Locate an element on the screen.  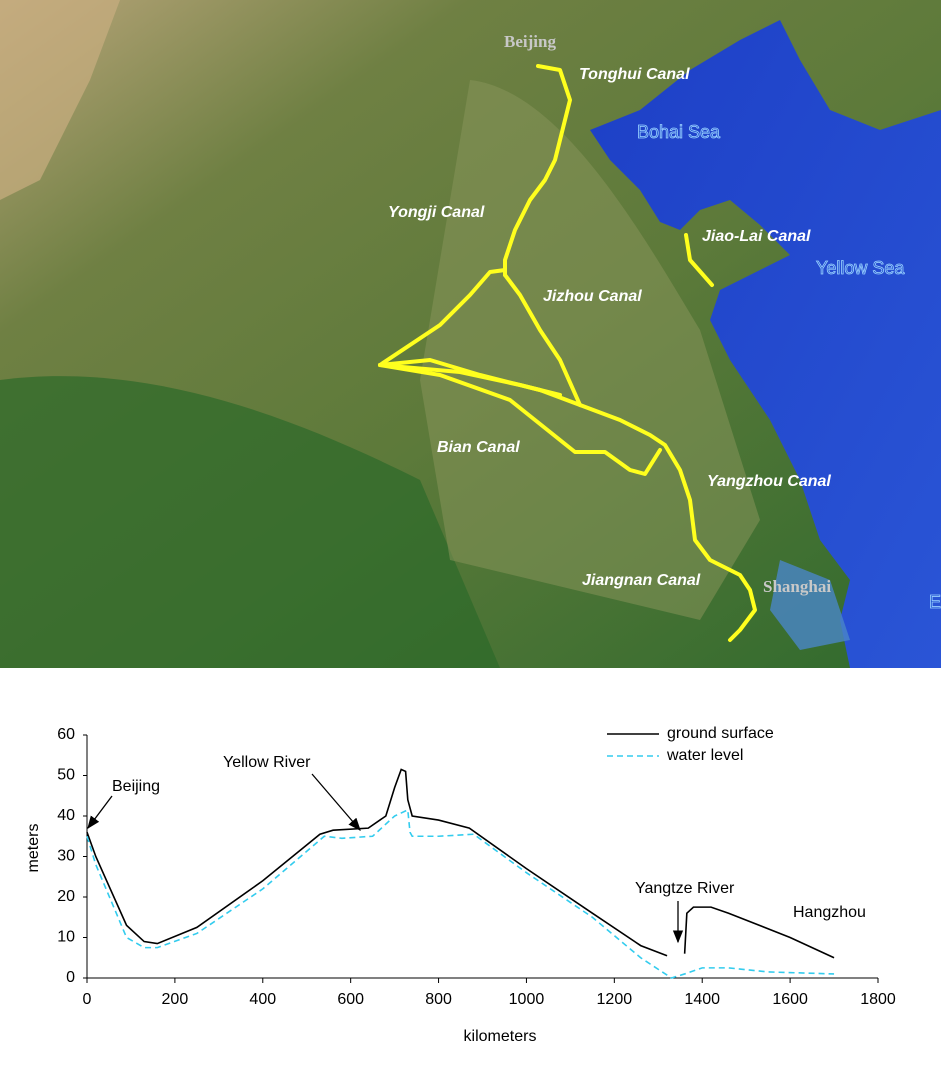
annotation: Hangzhou is located at coordinates (829, 912).